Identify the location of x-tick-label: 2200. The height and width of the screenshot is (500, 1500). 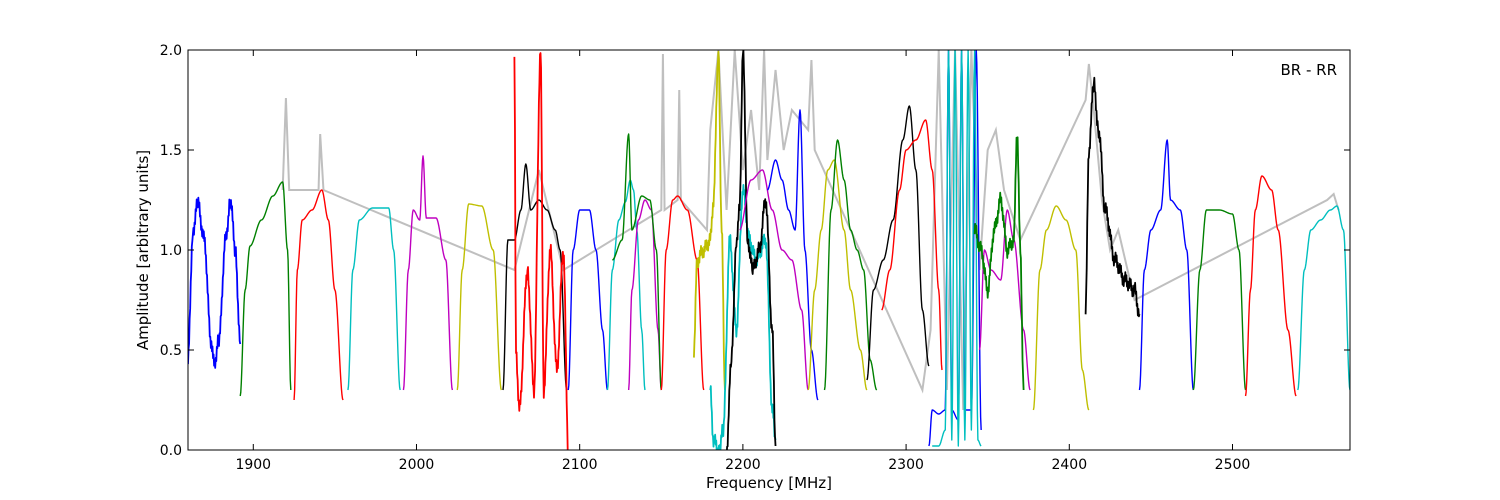
(743, 465).